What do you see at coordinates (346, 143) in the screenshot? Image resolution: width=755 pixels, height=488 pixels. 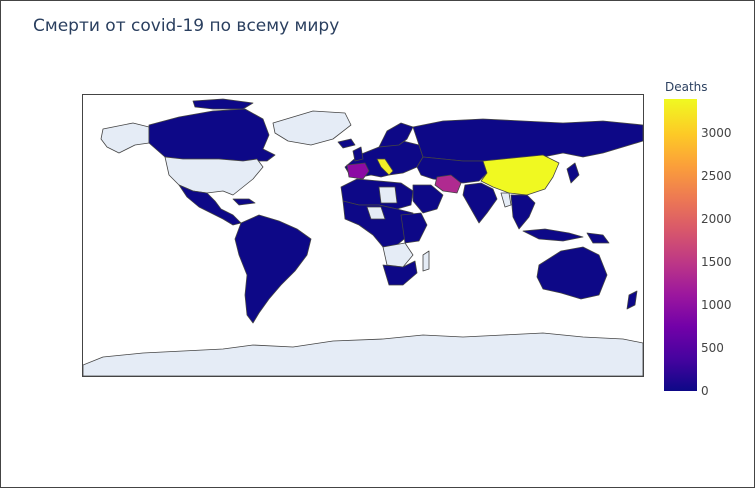 I see `region-iceland` at bounding box center [346, 143].